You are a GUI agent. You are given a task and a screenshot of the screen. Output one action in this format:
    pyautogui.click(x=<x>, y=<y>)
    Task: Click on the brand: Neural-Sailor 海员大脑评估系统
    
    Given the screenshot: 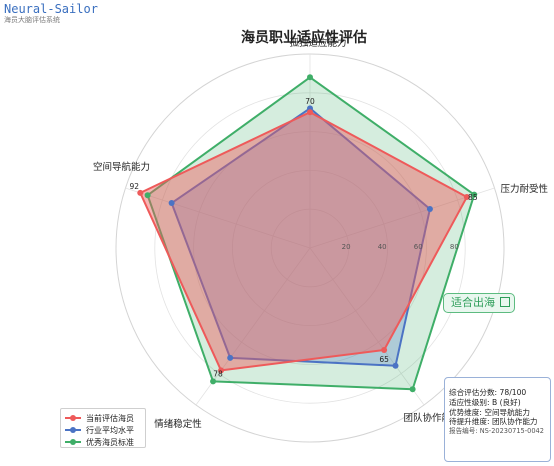 What is the action you would take?
    pyautogui.click(x=51, y=14)
    